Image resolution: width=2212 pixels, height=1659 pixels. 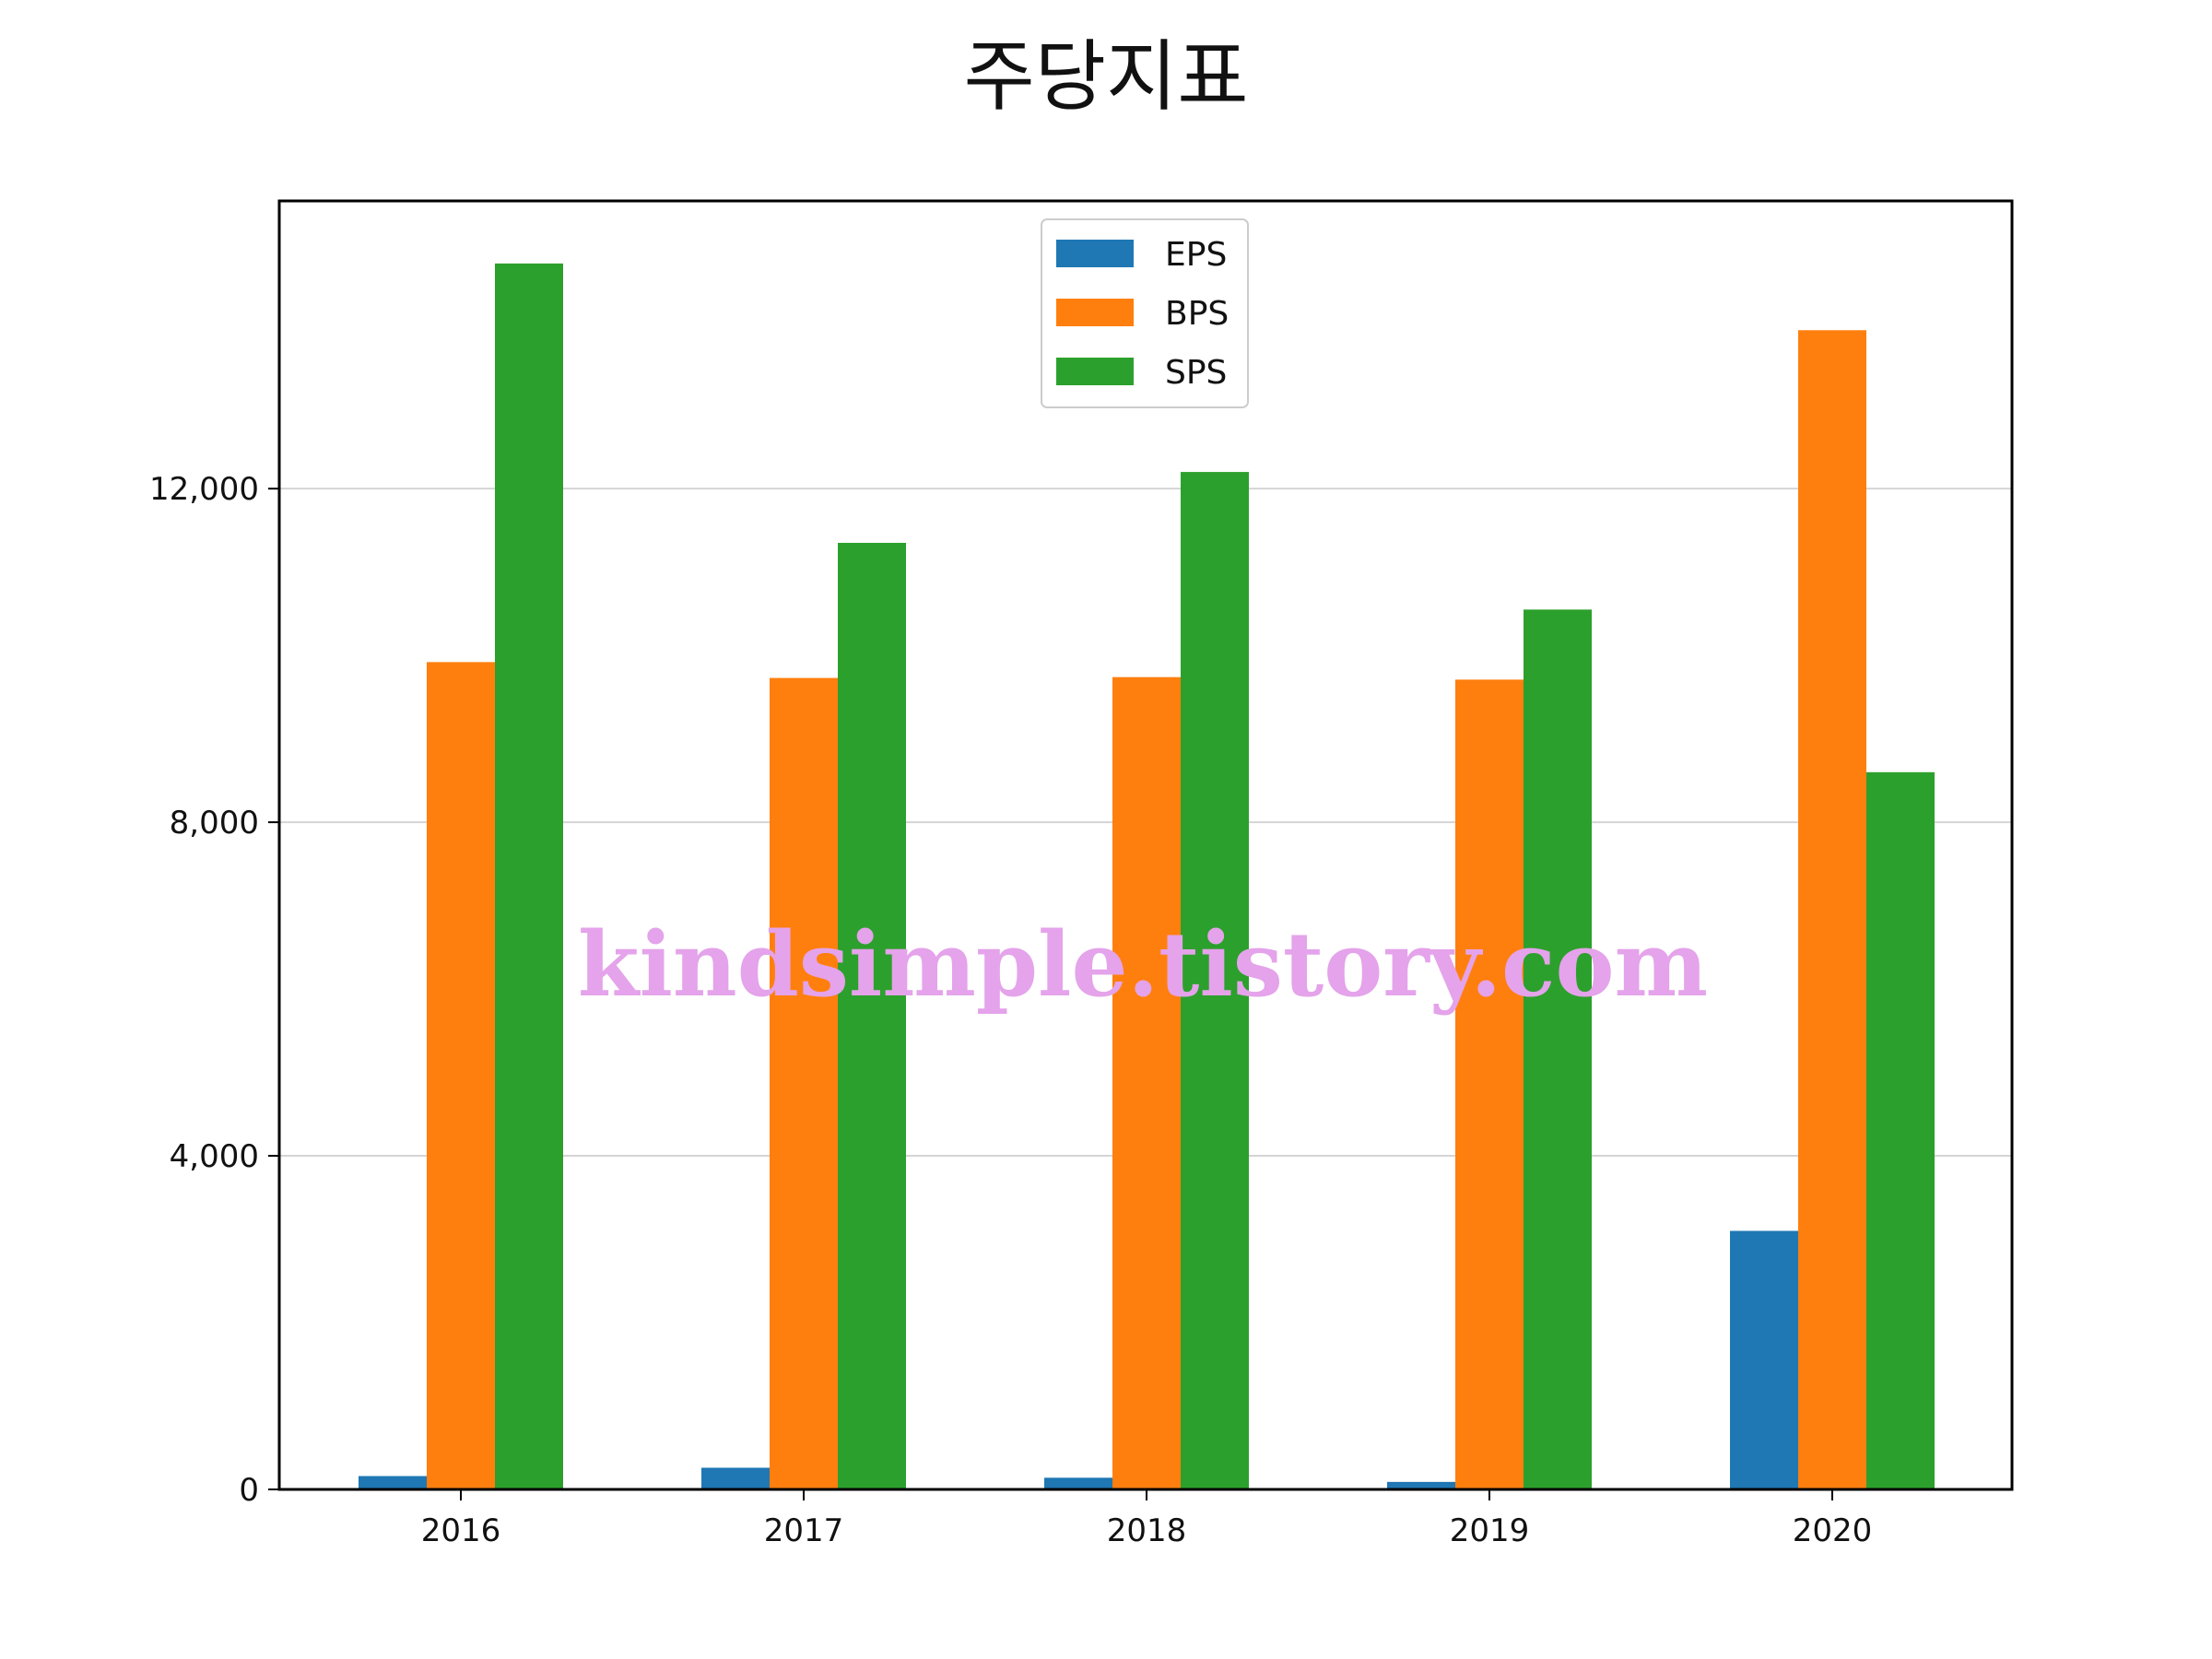 I want to click on bar-sps-2016, so click(x=529, y=876).